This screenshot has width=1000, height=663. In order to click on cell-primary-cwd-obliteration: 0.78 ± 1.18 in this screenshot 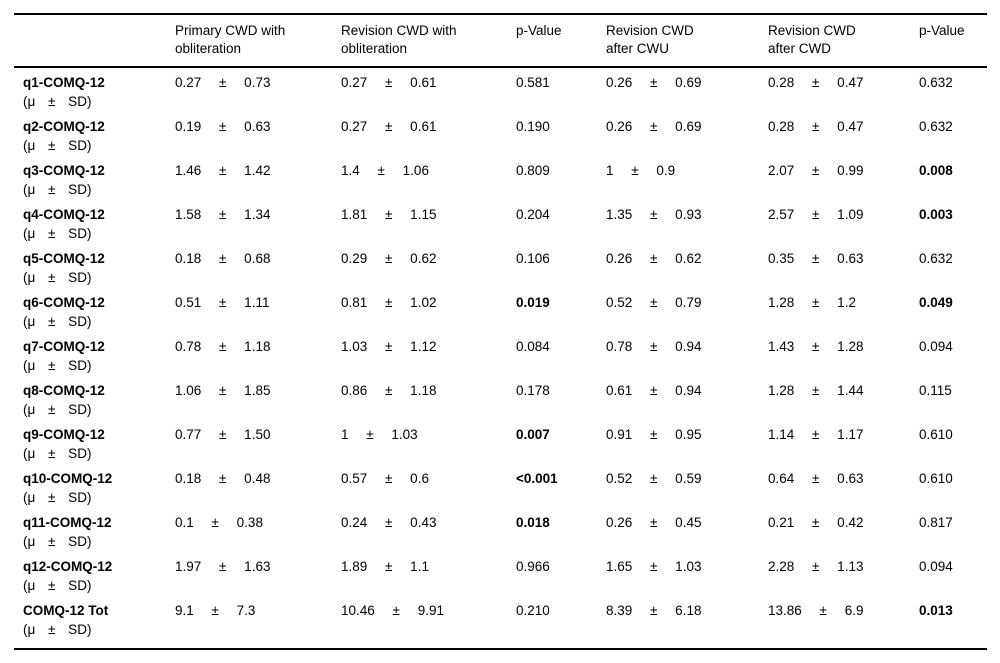, I will do `click(223, 346)`.